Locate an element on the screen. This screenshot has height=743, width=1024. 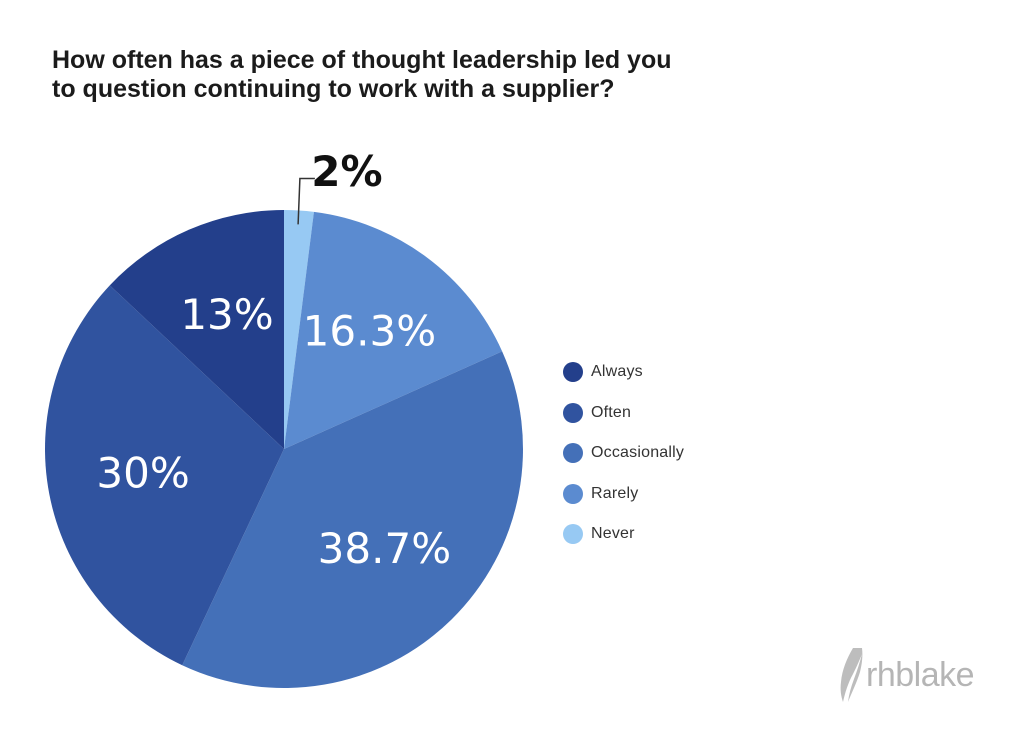
legend-label-always: Always is located at coordinates (617, 372).